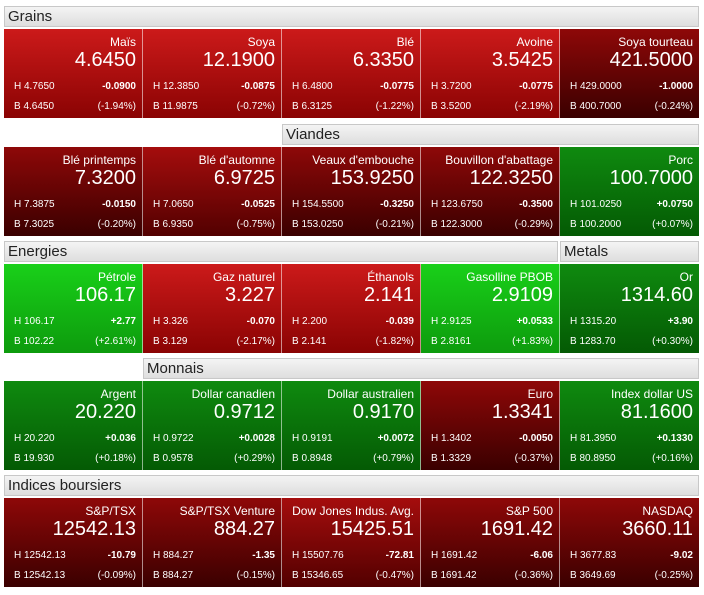  I want to click on section-title: Grains, so click(30, 16).